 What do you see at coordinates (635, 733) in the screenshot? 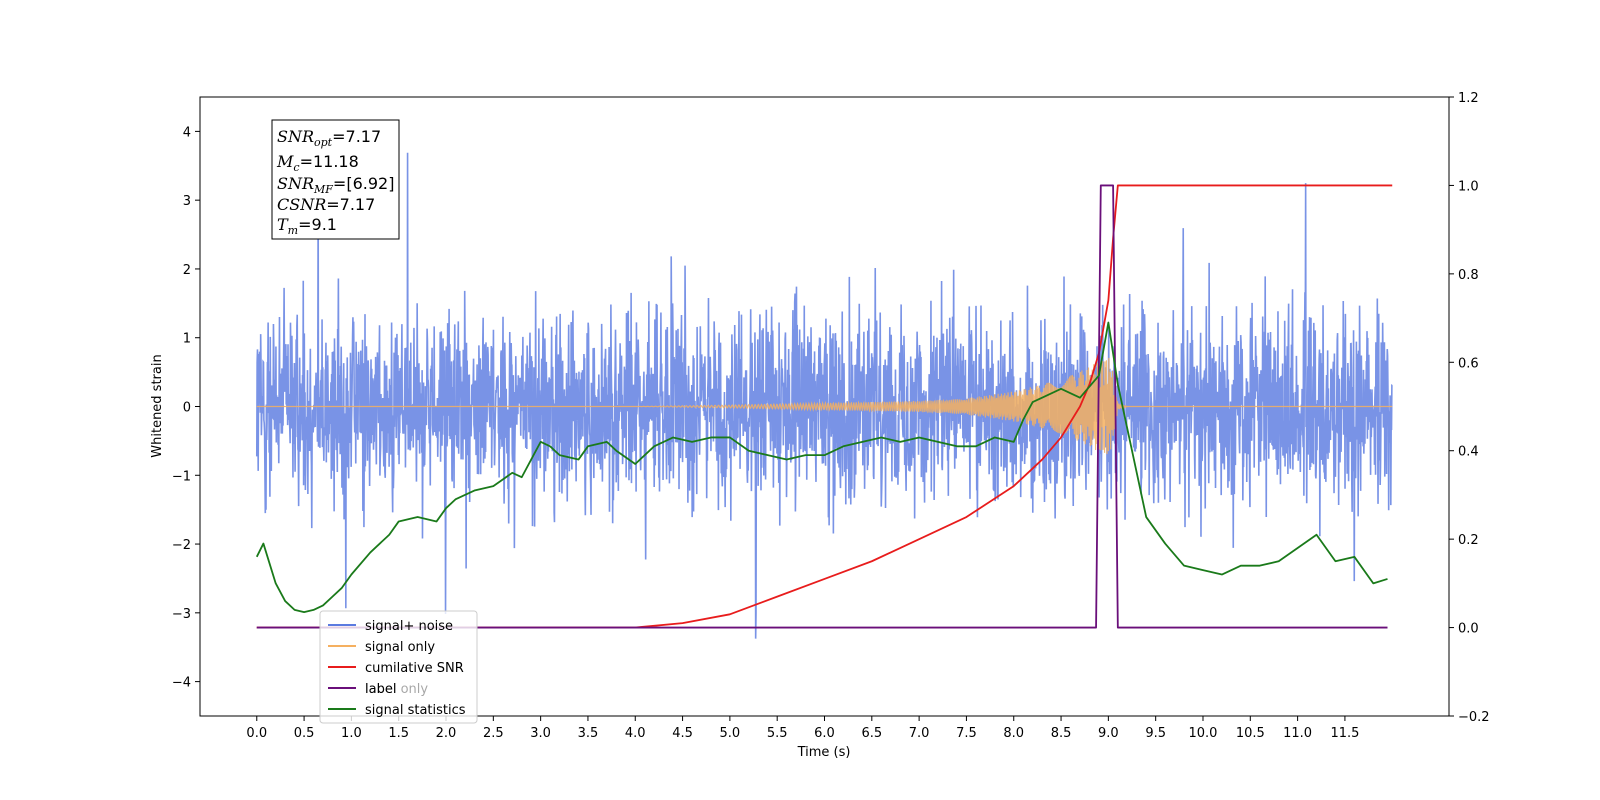
I see `x-tick-label: 4.0` at bounding box center [635, 733].